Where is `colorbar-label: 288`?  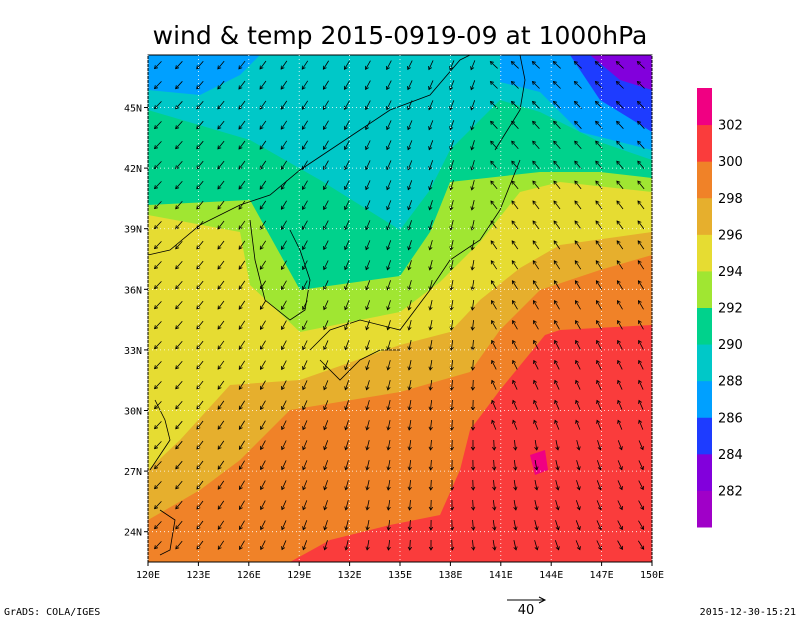
colorbar-label: 288 is located at coordinates (730, 382).